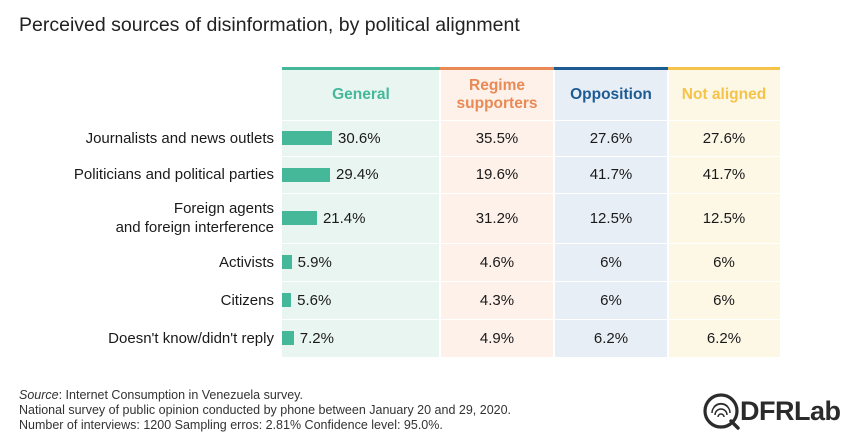 The width and height of the screenshot is (850, 448). I want to click on general-value-label: 29.4%, so click(357, 174).